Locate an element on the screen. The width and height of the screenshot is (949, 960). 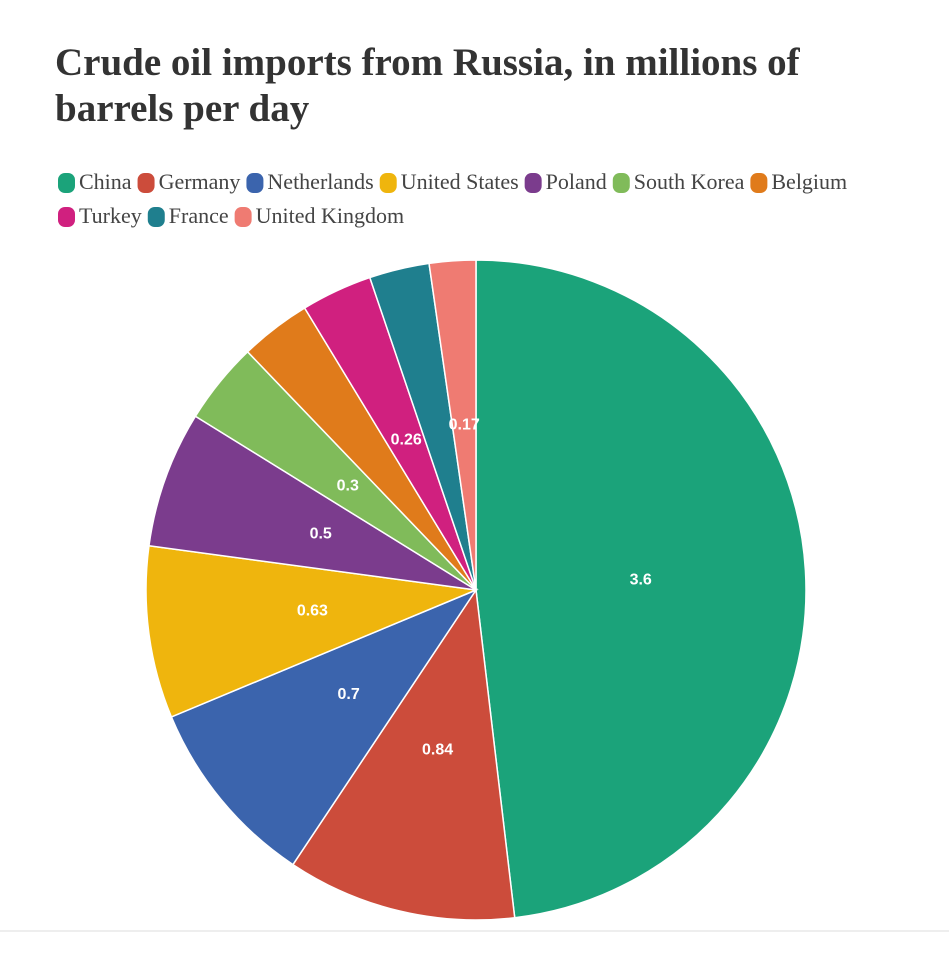
legend-label: Germany is located at coordinates (200, 181).